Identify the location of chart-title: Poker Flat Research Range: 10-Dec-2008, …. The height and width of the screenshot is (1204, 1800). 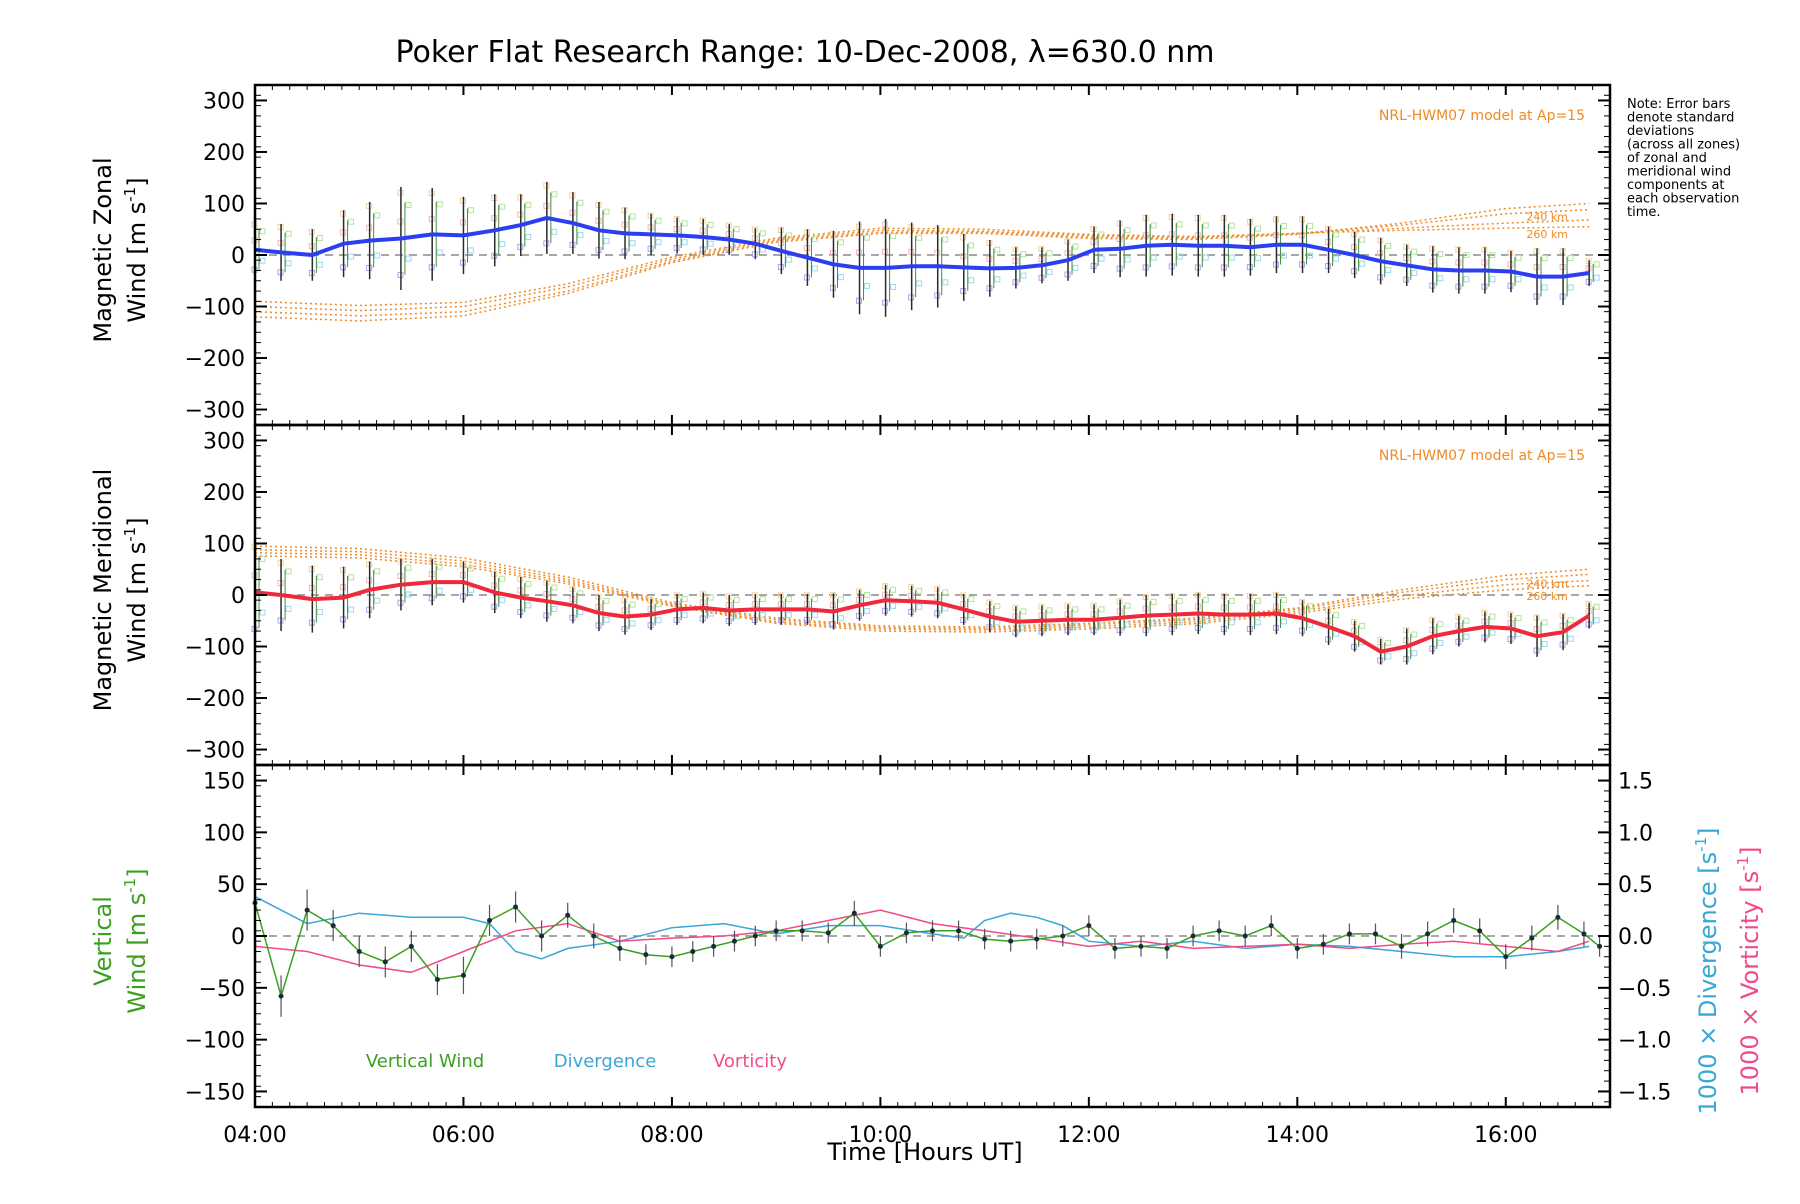
(805, 52).